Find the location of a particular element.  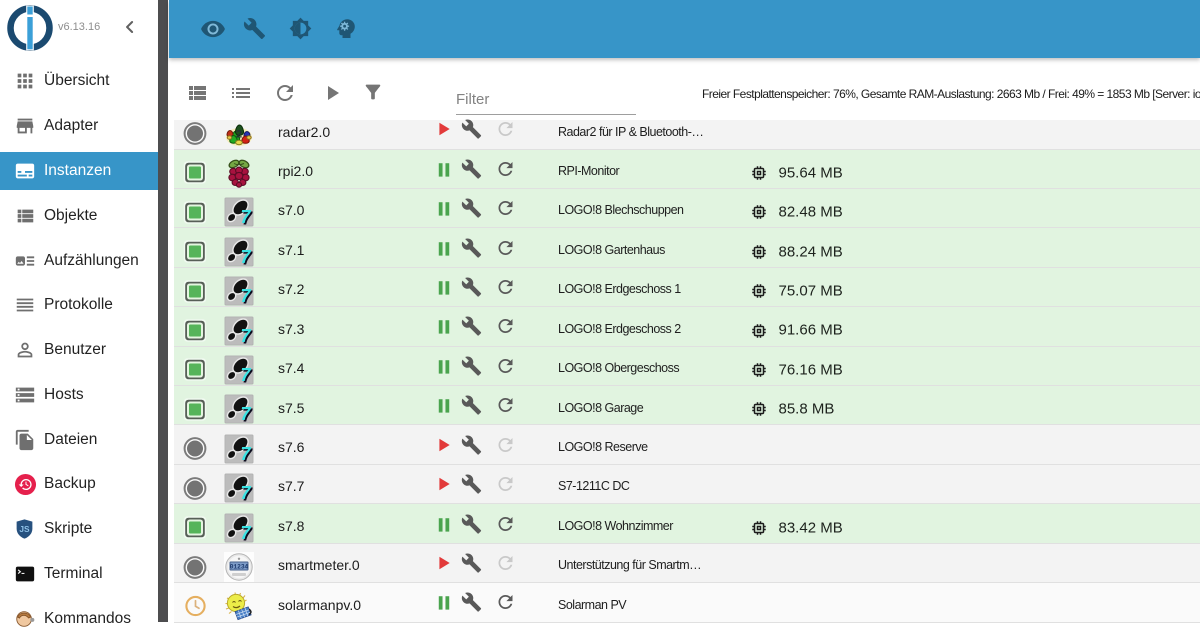

svg-text: 2 is located at coordinates (239, 134).